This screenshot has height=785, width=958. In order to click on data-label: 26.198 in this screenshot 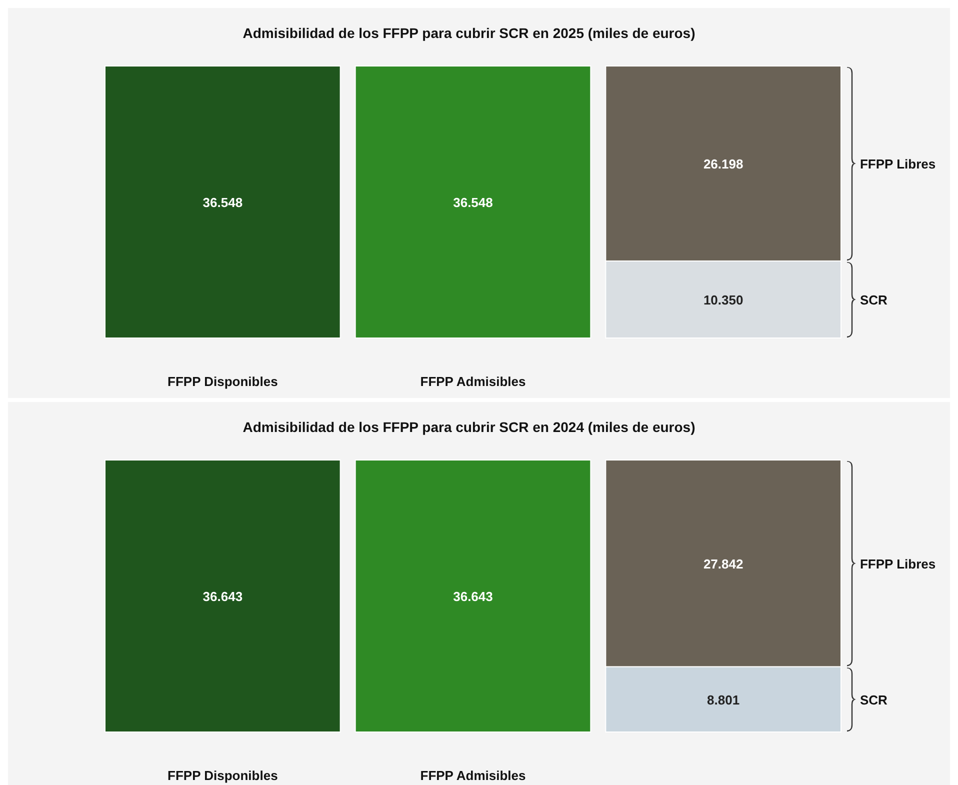, I will do `click(723, 164)`.